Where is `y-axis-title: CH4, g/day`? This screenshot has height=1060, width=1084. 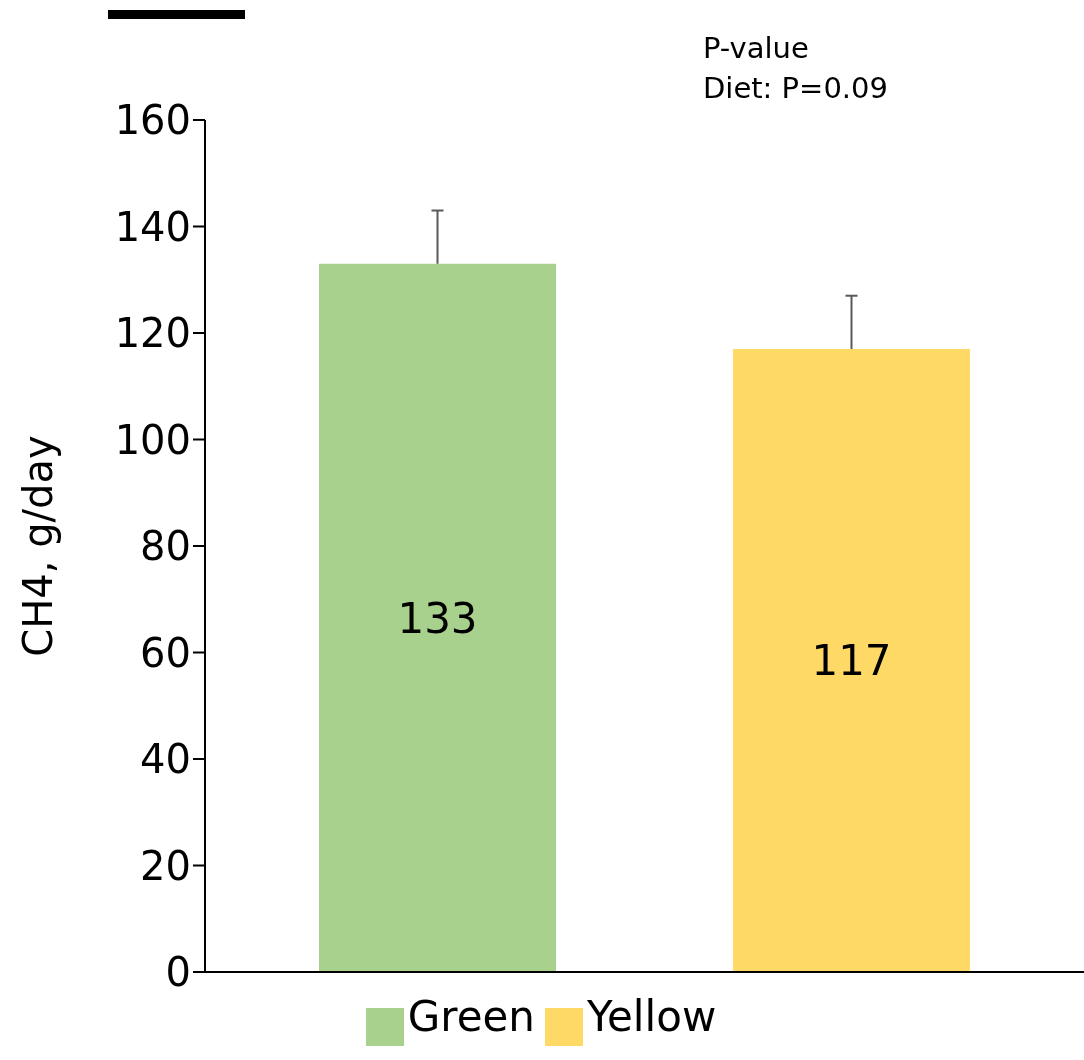 y-axis-title: CH4, g/day is located at coordinates (38, 546).